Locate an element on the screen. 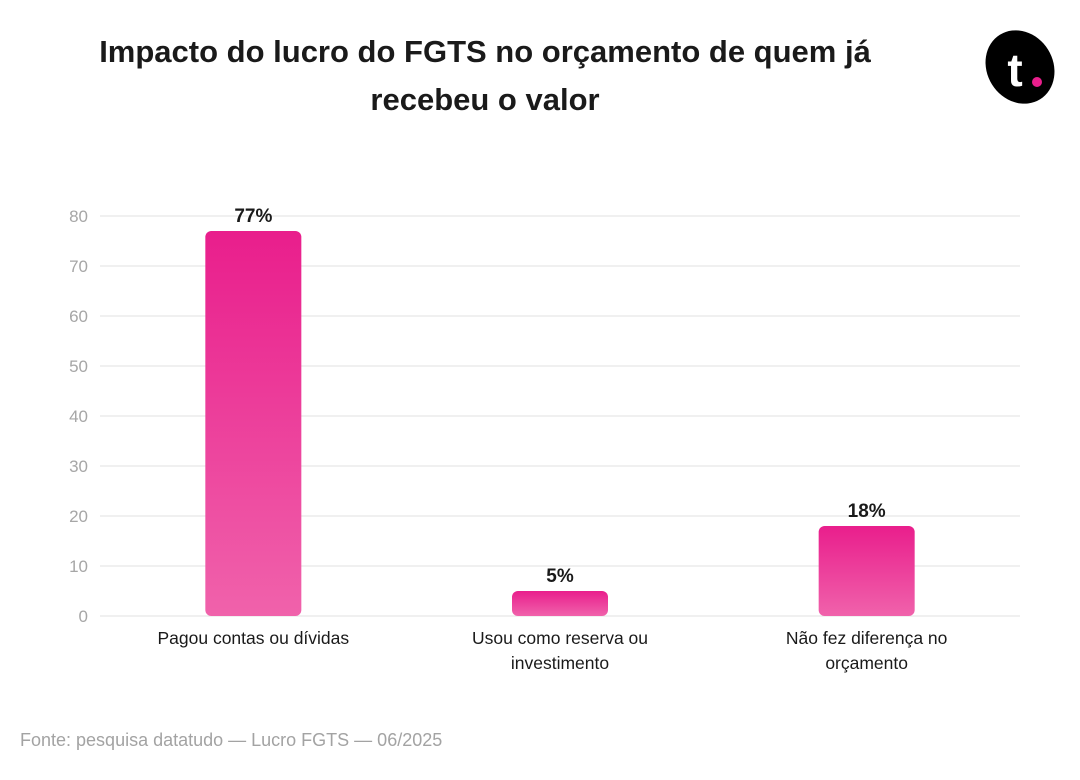 This screenshot has width=1080, height=780. logo-letter: t is located at coordinates (1014, 70).